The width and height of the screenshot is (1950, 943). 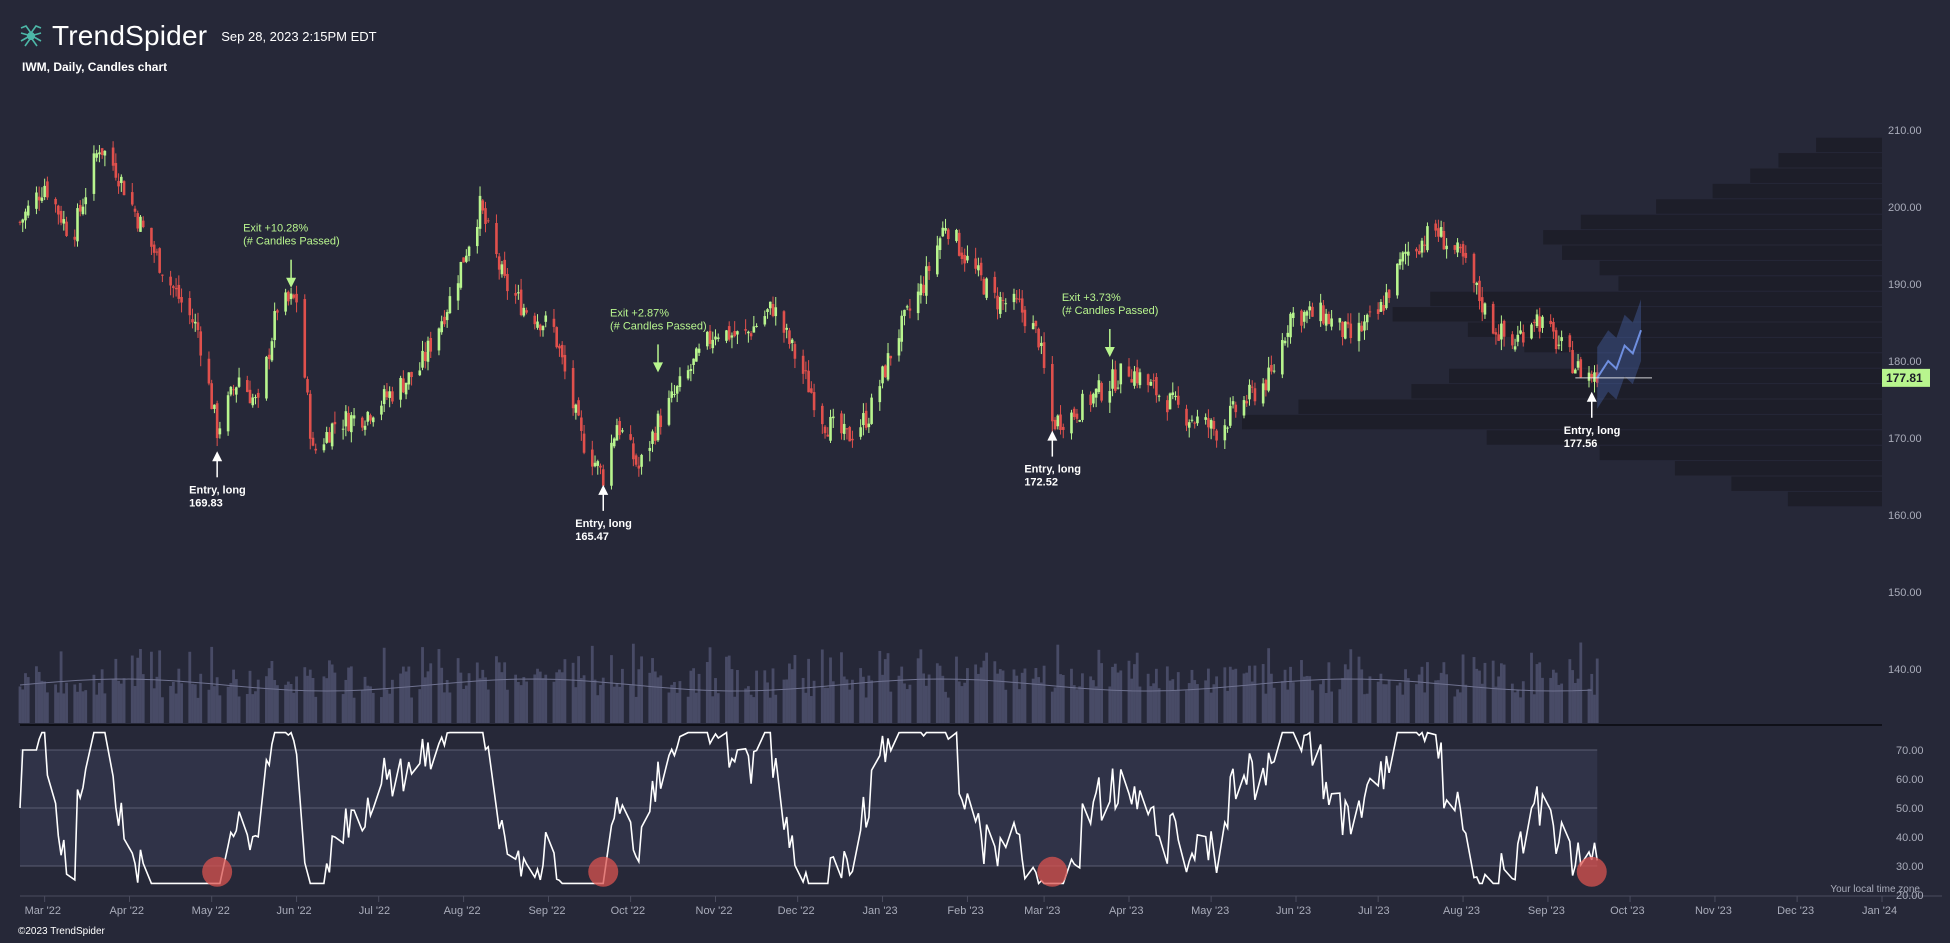 I want to click on header: TrendSpider Sep 28, 2023 2:15PM EDT, so click(x=197, y=36).